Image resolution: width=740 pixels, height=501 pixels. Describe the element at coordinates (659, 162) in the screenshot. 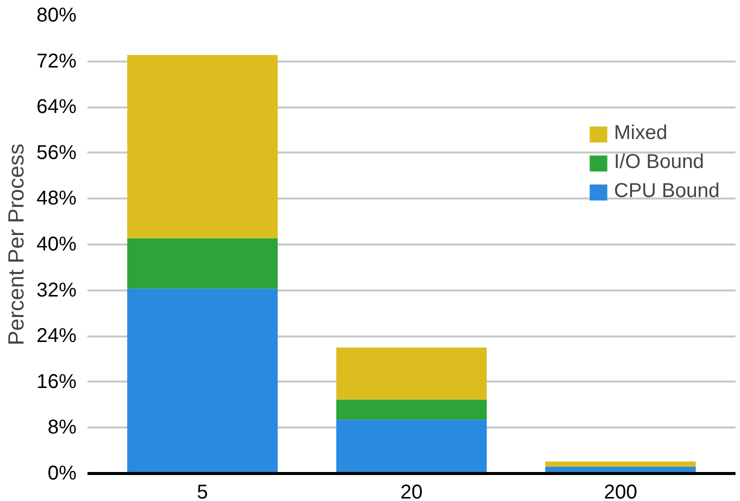

I see `legend-label: I/O Bound` at that location.